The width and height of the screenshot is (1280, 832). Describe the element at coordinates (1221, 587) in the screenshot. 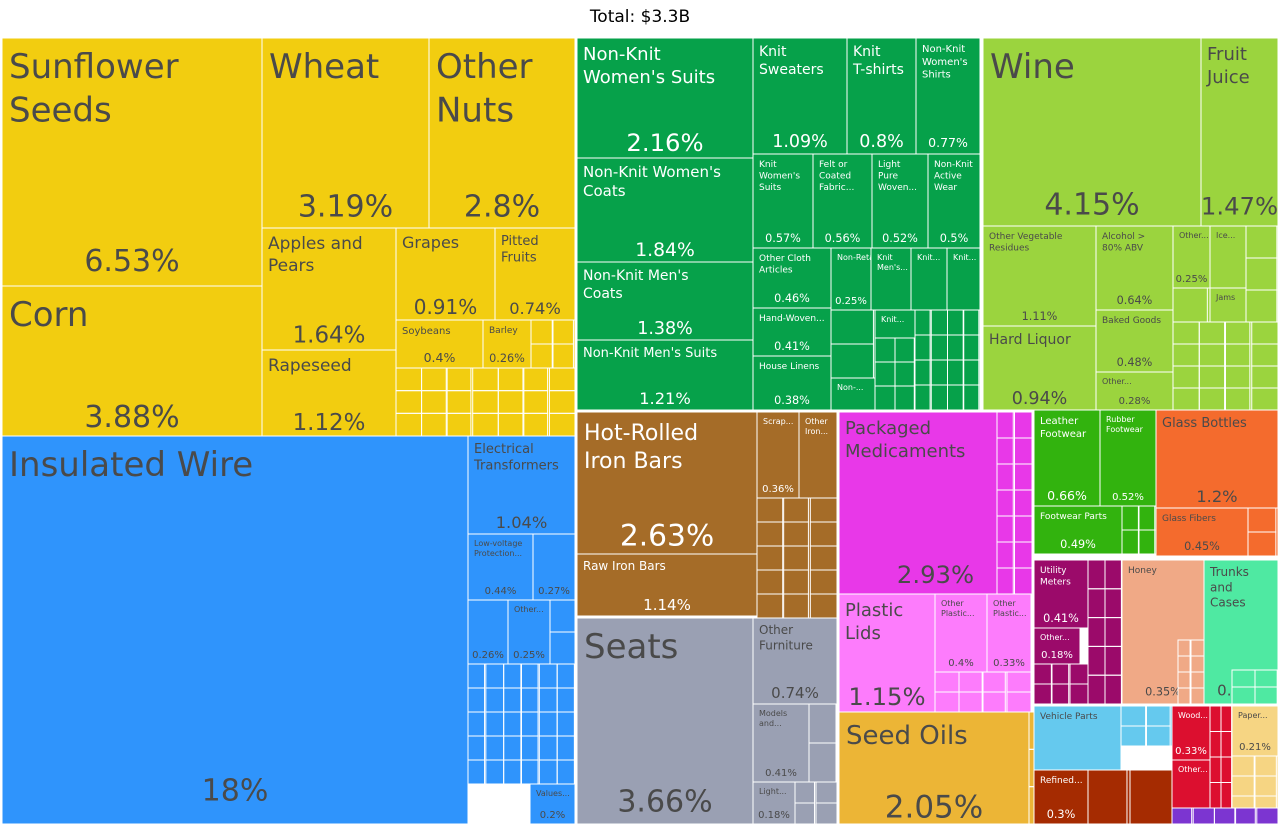

I see `tile-label: and` at that location.